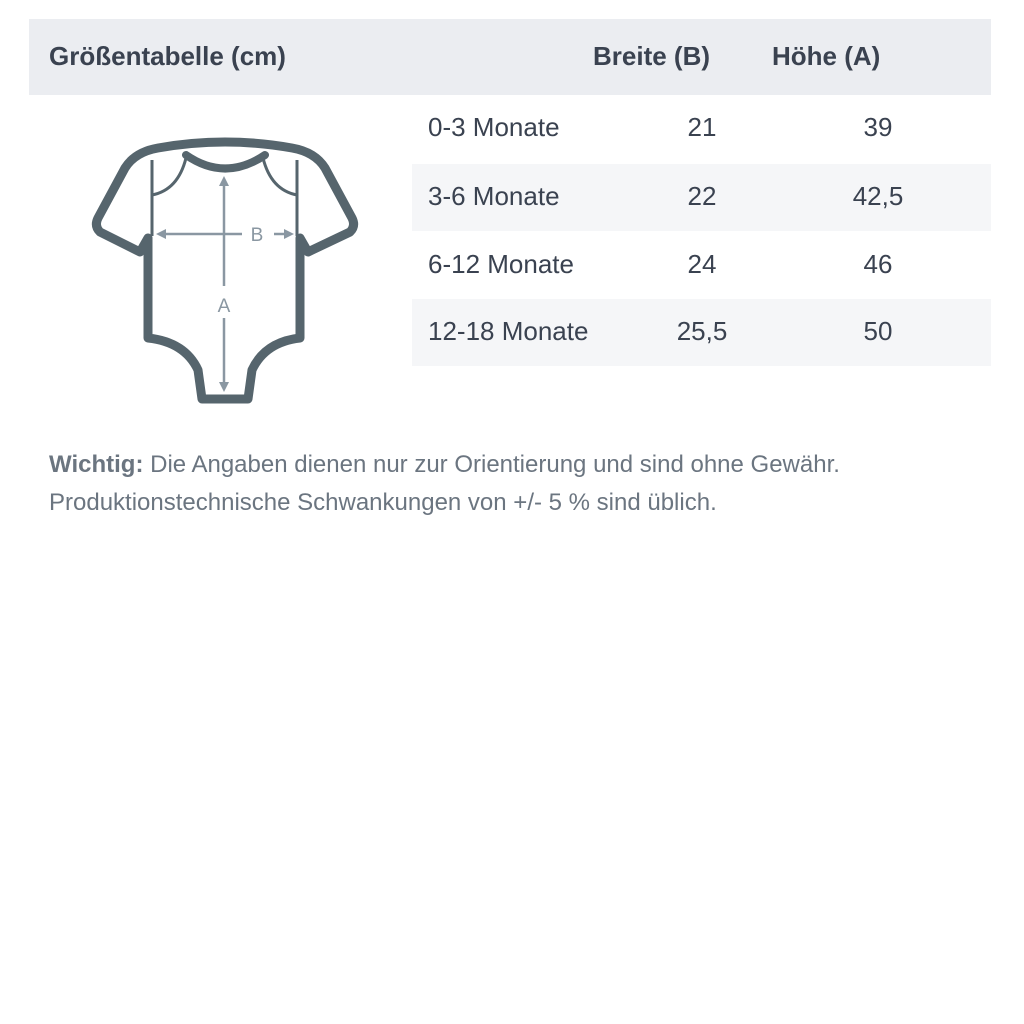 This screenshot has width=1024, height=1024. I want to click on note-label: Wichtig:, so click(96, 464).